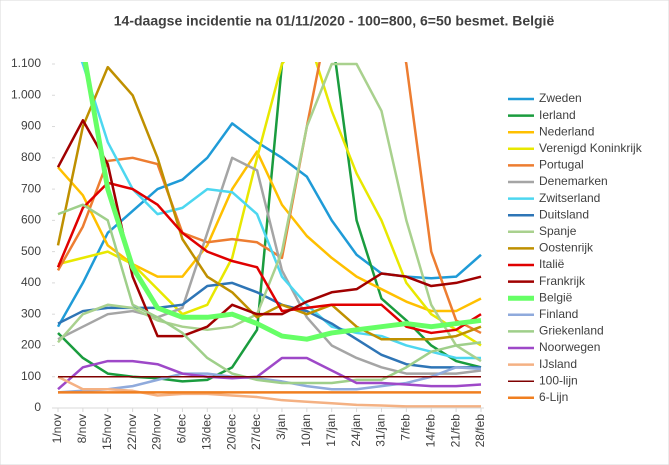  I want to click on x-tick-label: 31/jan, so click(381, 430).